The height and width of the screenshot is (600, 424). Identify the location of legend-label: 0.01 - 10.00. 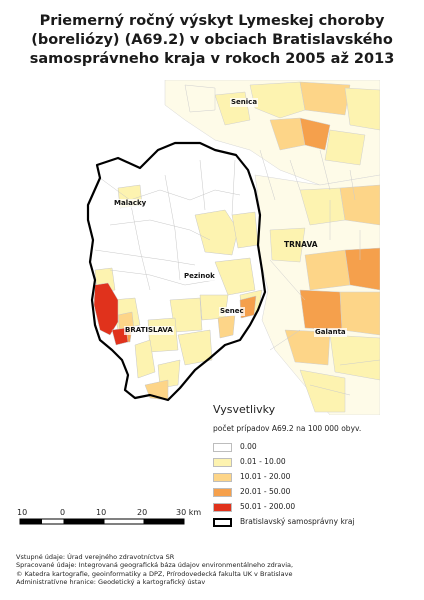
(263, 461).